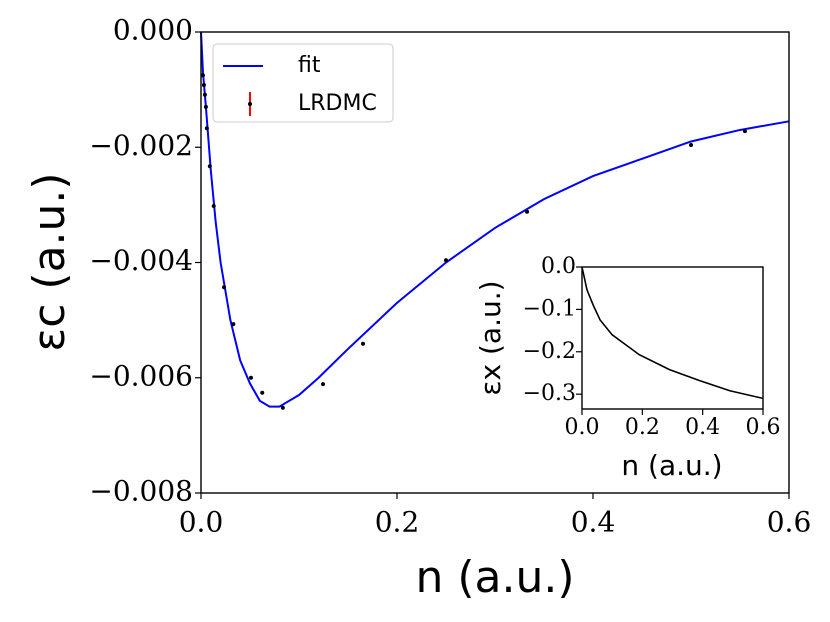 This screenshot has height=622, width=830. I want to click on y-tick-label: −0.008, so click(141, 491).